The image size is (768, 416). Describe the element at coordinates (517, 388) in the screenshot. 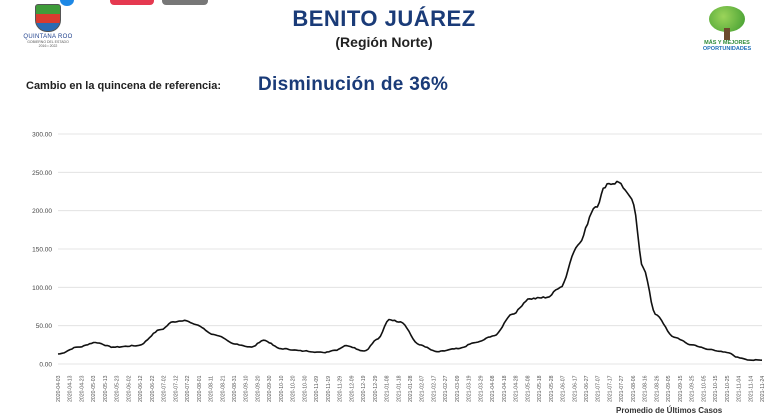

I see `x-tick-label: 2021-04-28` at that location.